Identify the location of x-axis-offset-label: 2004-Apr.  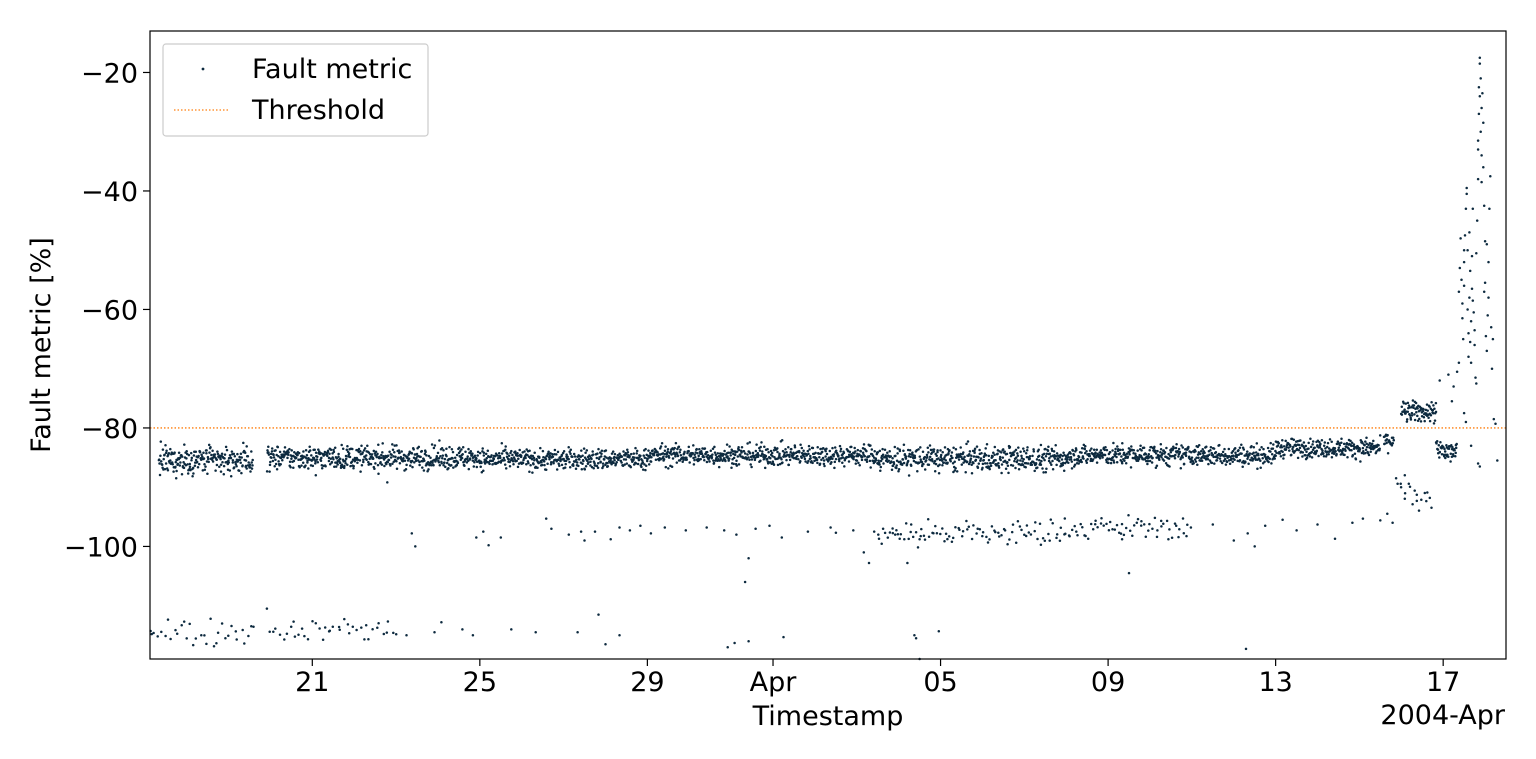
(1442, 715).